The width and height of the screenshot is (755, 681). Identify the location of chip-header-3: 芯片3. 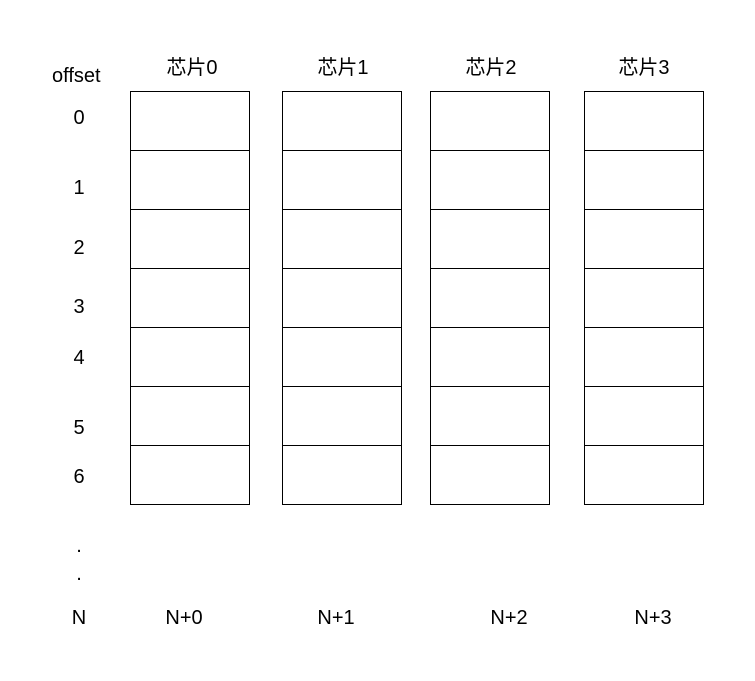
(644, 68).